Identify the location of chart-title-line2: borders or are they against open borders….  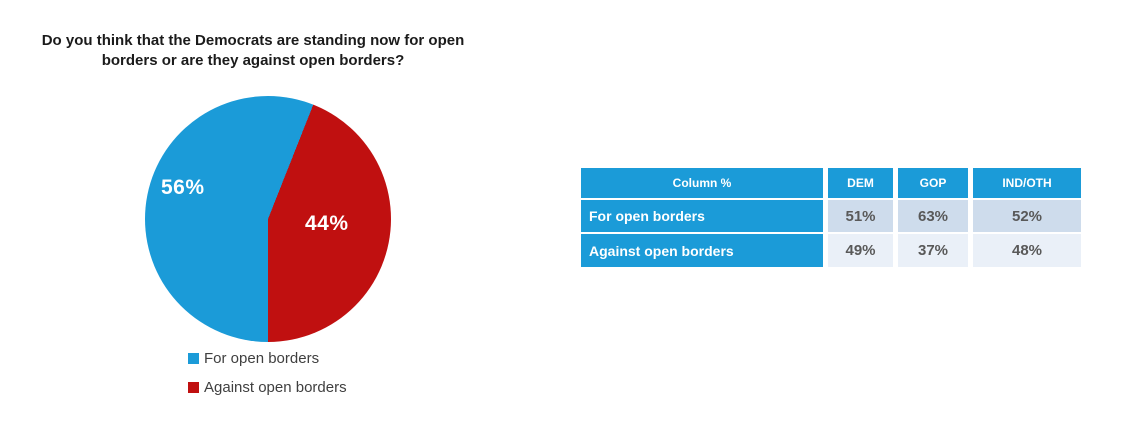
(253, 60).